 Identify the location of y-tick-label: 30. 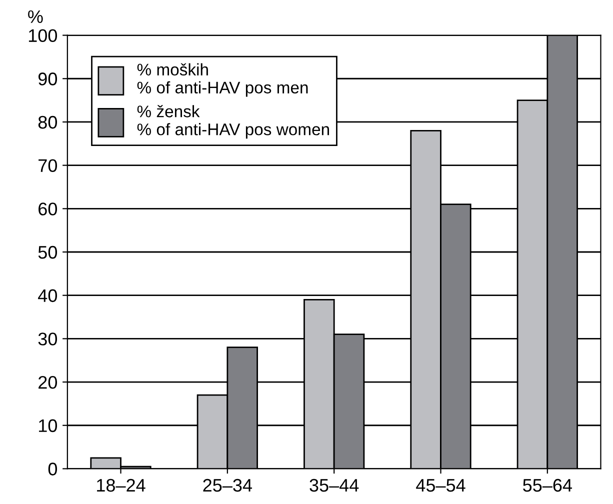
(48, 339).